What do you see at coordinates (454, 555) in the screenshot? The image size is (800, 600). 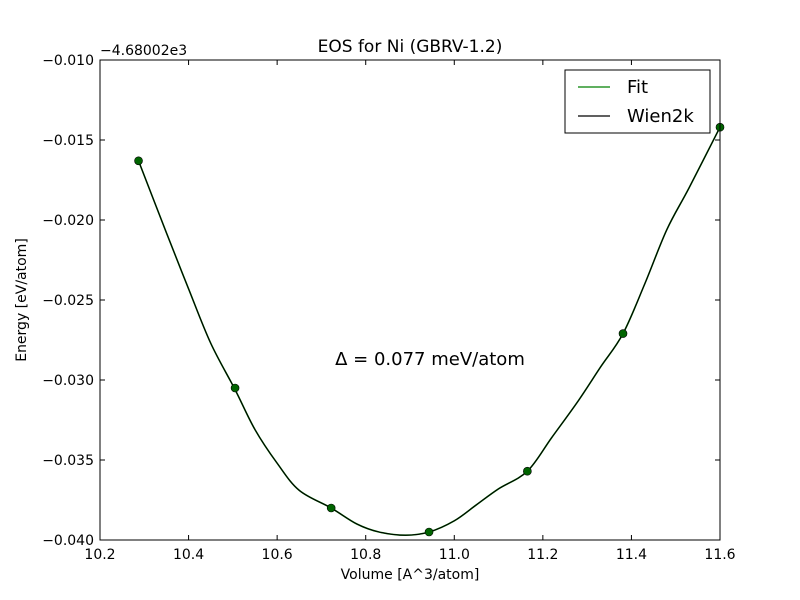 I see `x-tick-label: 11.0` at bounding box center [454, 555].